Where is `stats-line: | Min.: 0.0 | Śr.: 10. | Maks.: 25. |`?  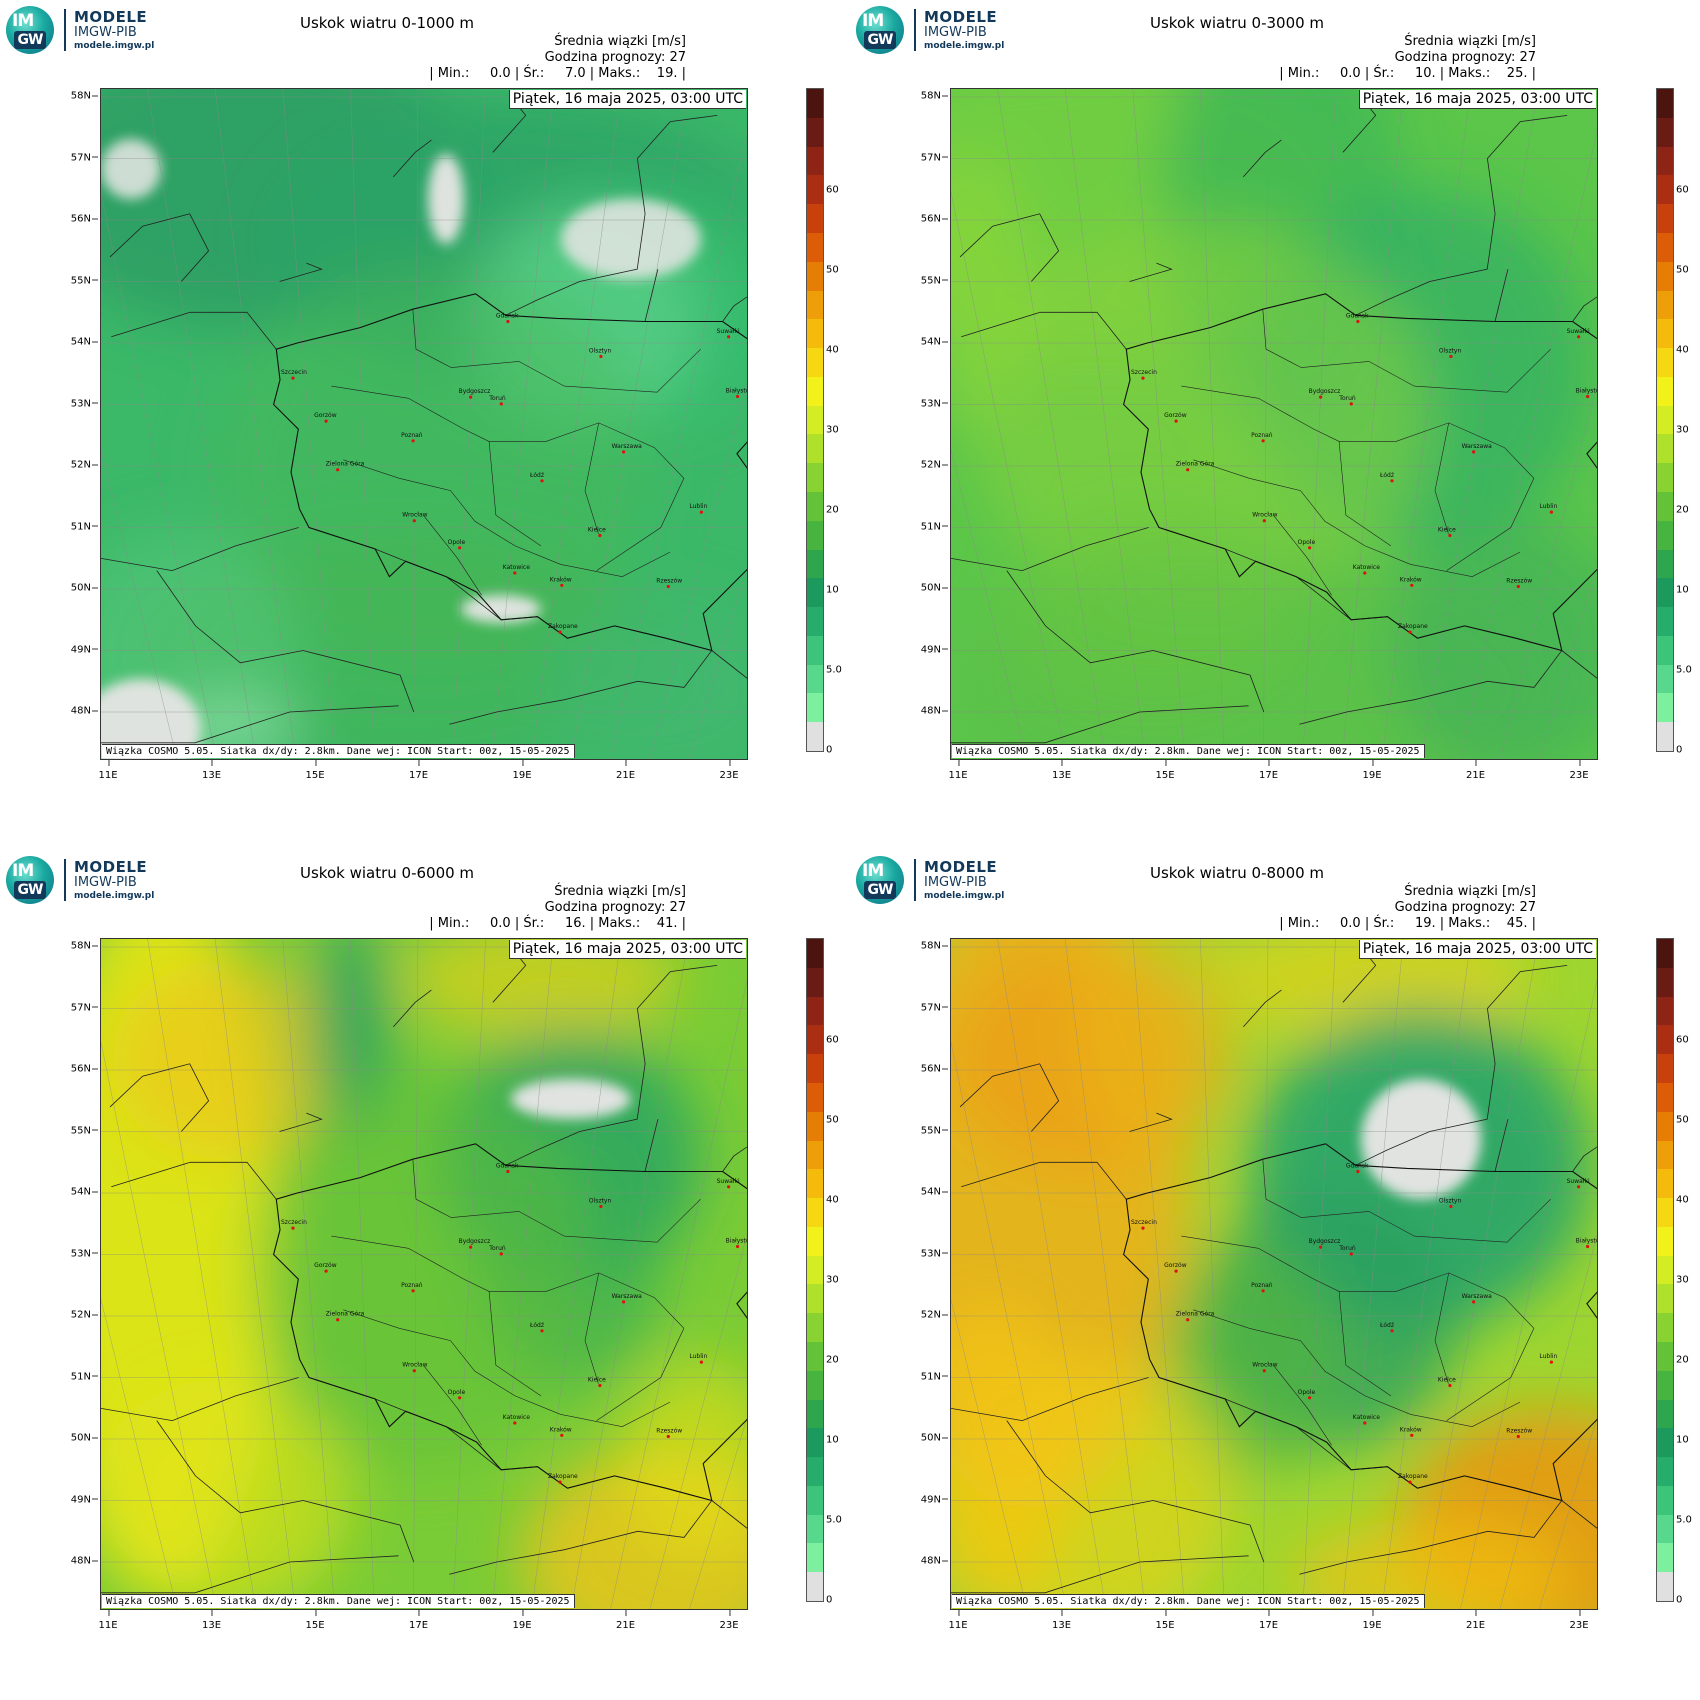 stats-line: | Min.: 0.0 | Śr.: 10. | Maks.: 25. | is located at coordinates (1407, 73).